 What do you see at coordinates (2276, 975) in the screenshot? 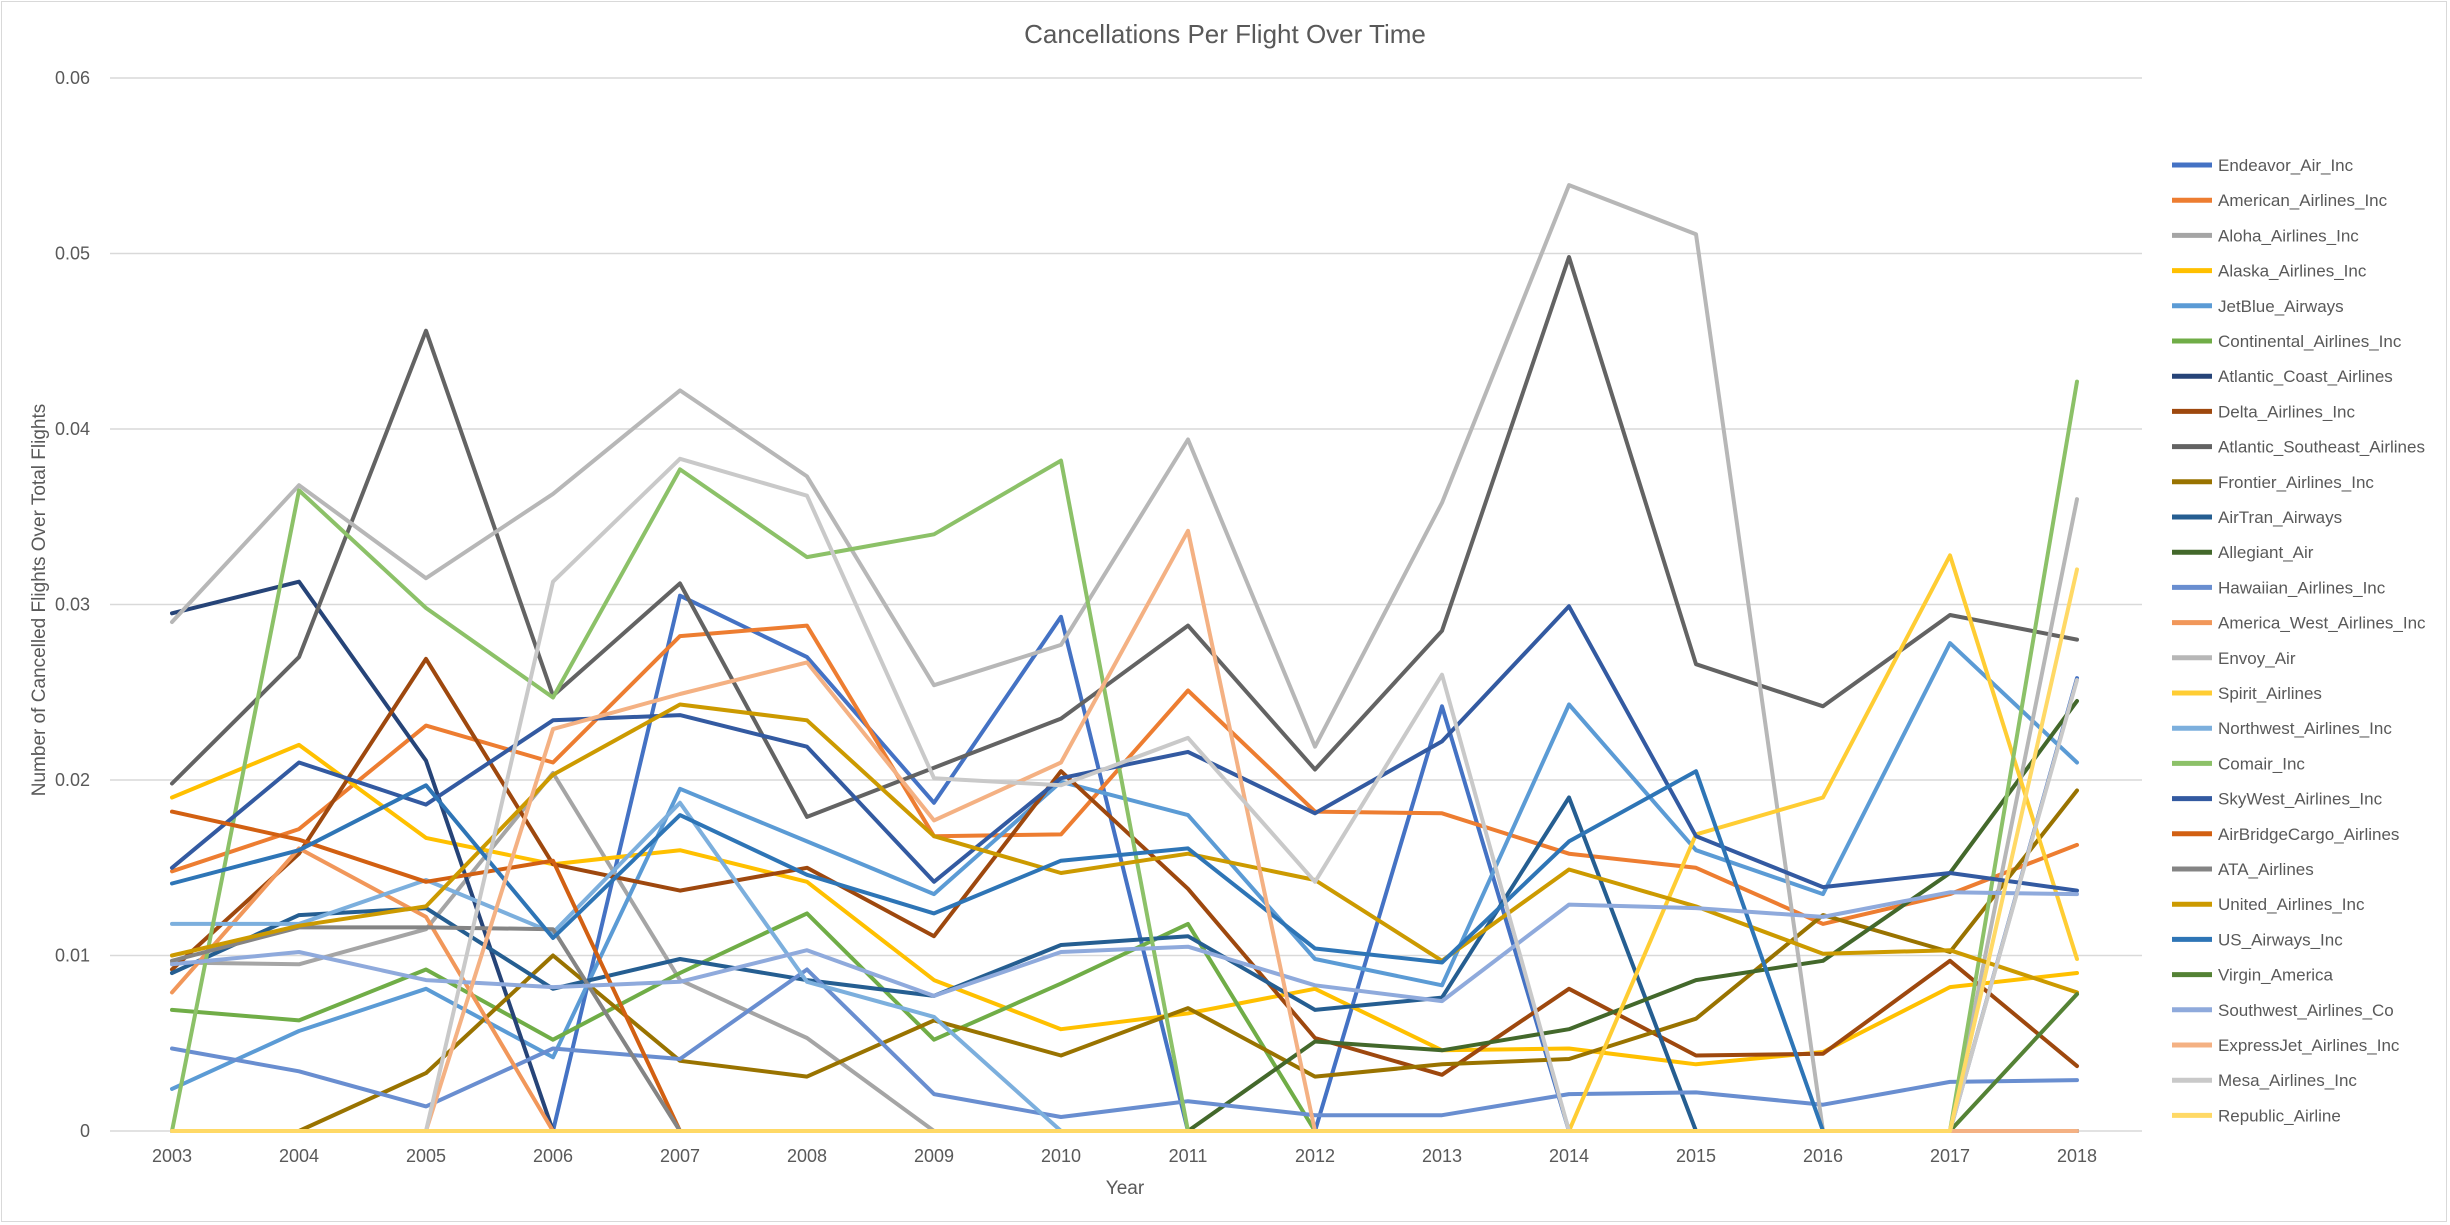
I see `legend-label: Virgin_America` at bounding box center [2276, 975].